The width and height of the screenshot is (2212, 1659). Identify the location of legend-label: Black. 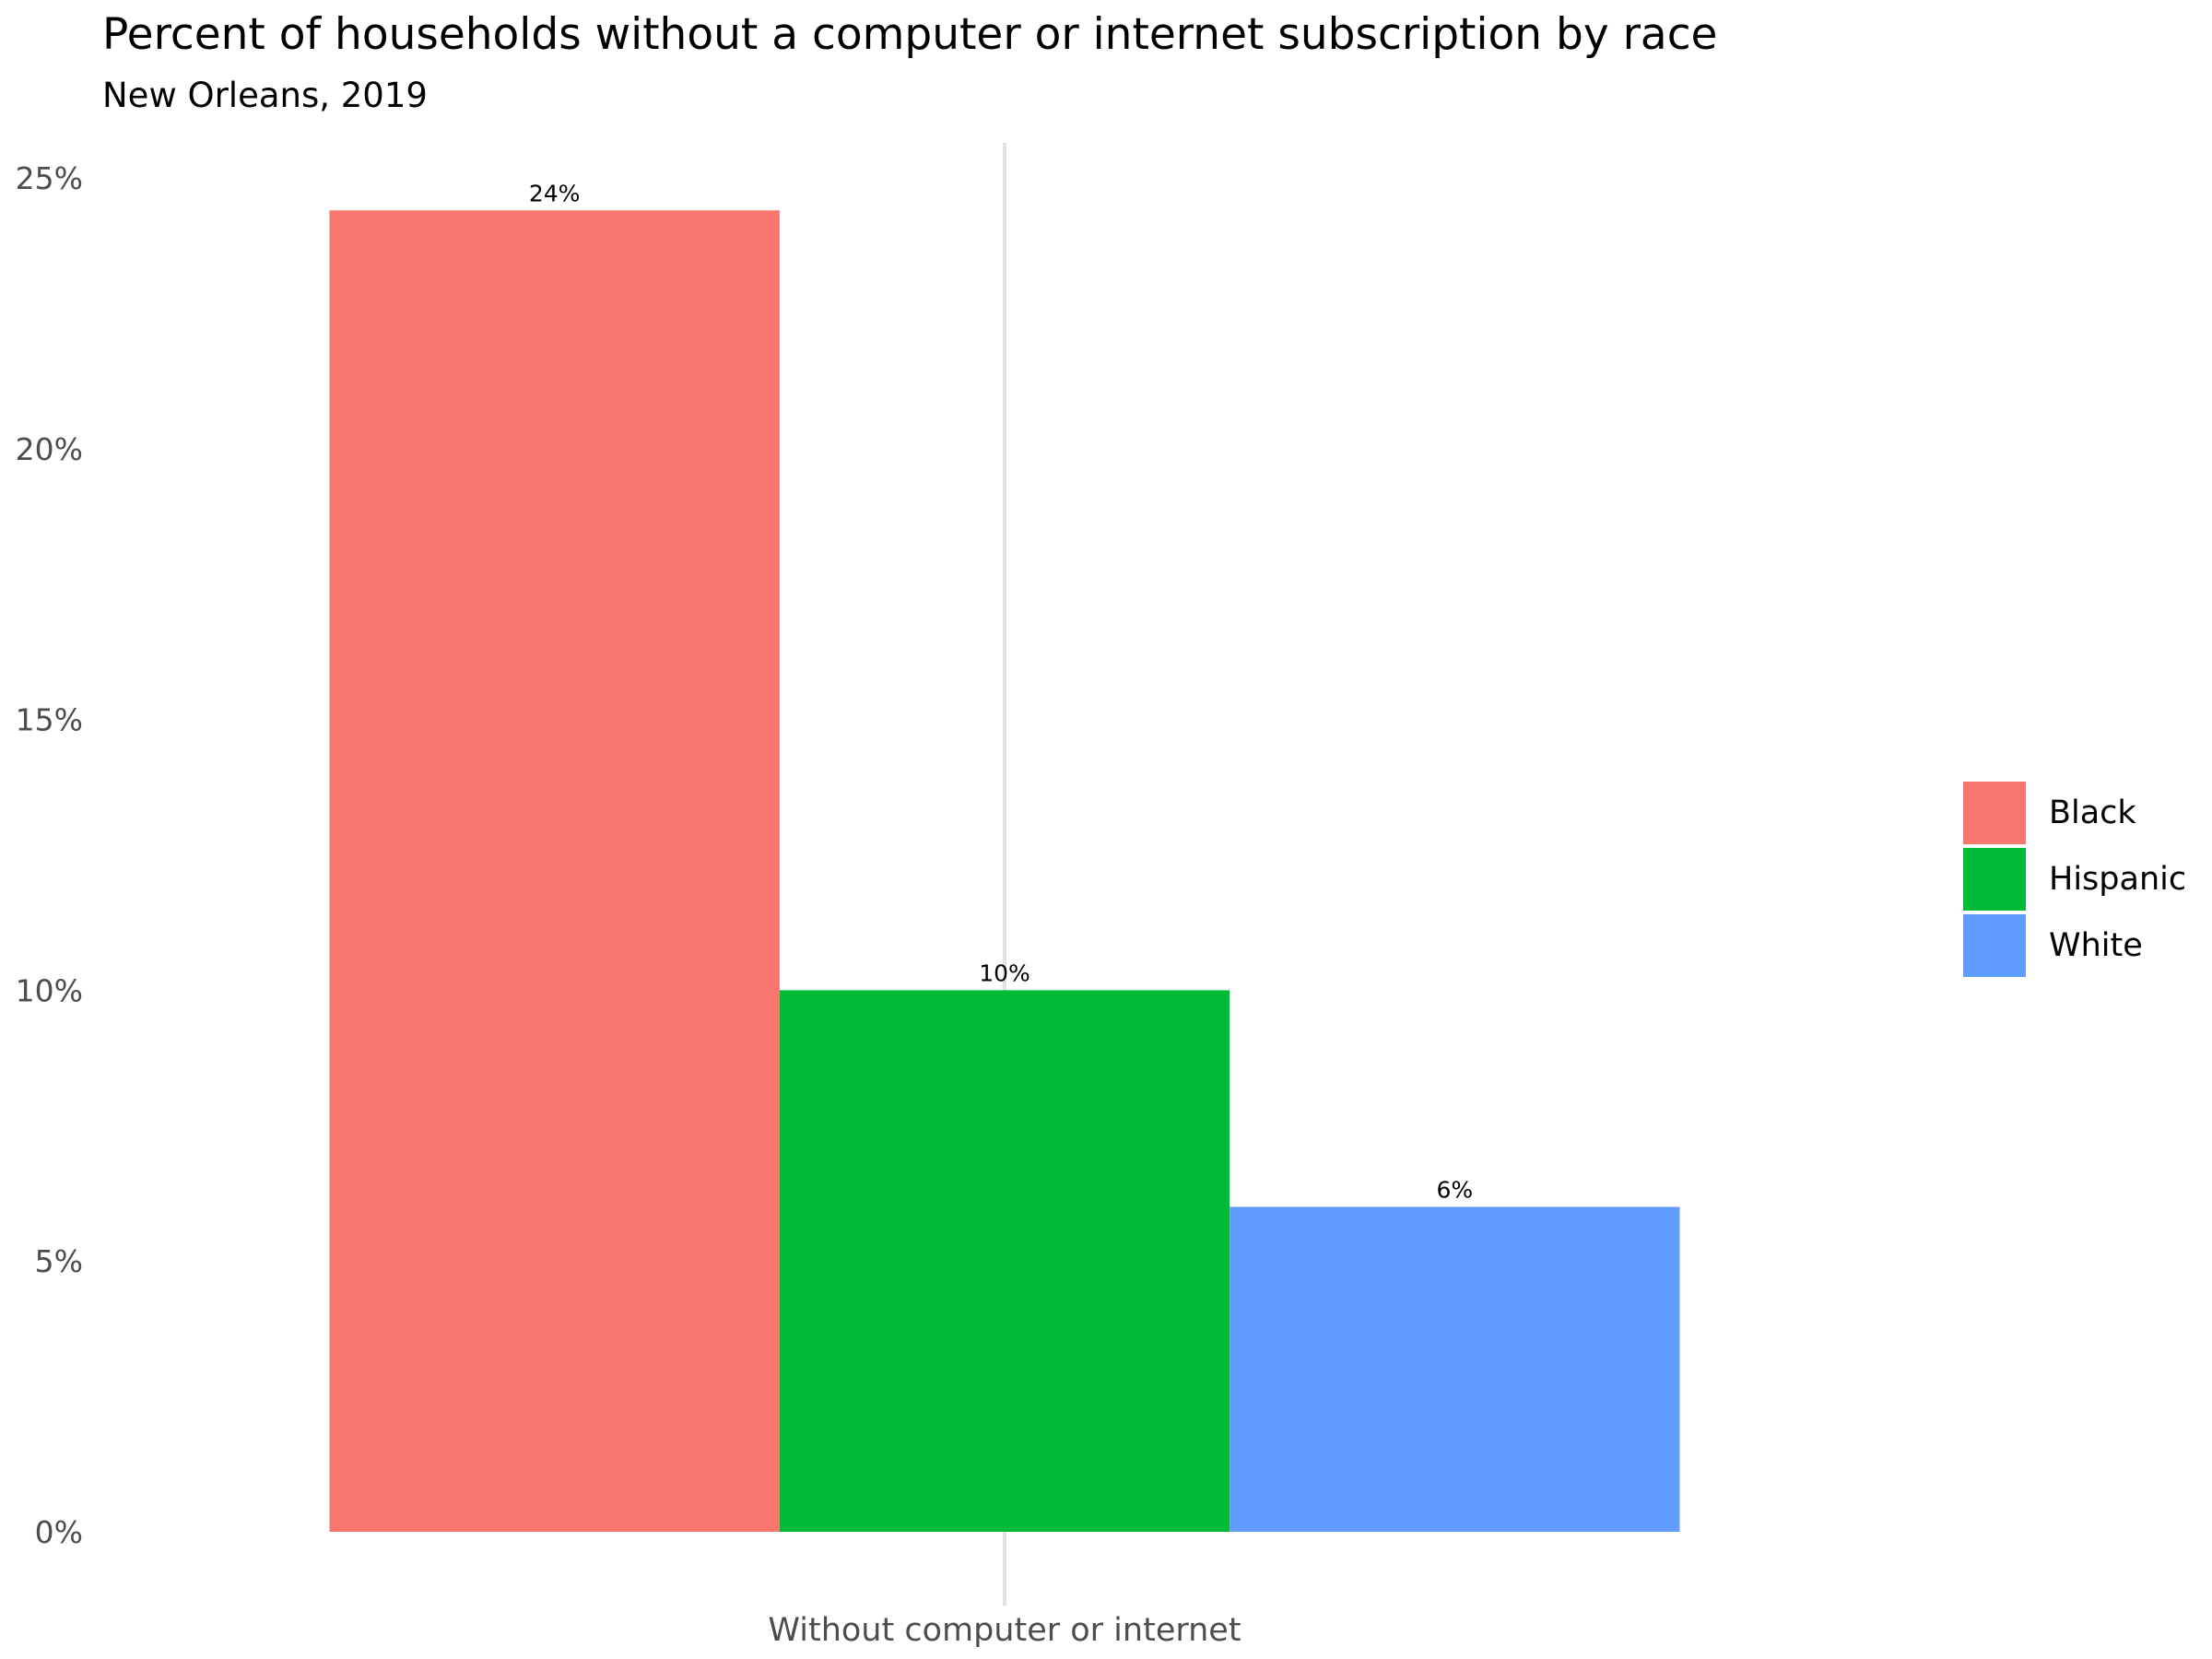
(2092, 812).